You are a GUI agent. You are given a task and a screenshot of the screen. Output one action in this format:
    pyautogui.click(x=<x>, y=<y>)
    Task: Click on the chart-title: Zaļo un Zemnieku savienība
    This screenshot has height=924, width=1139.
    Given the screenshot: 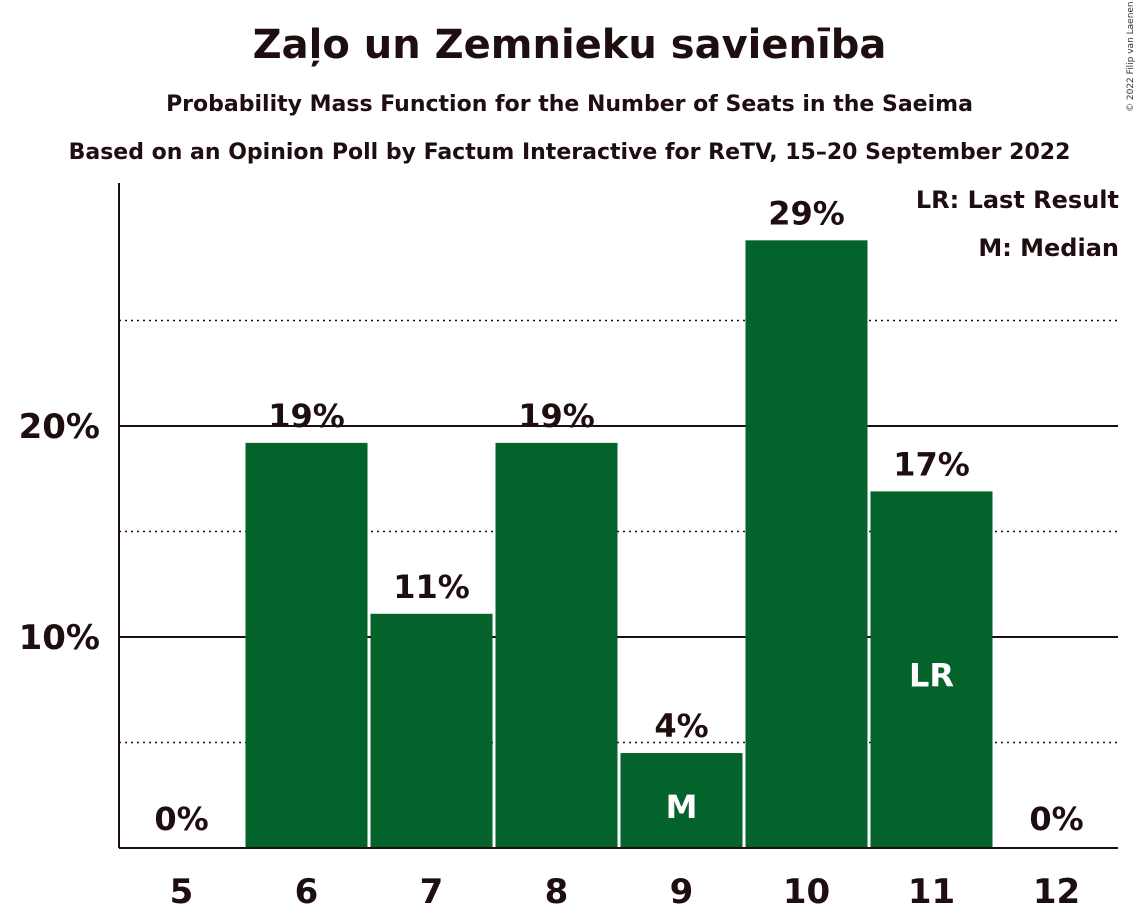 What is the action you would take?
    pyautogui.click(x=569, y=45)
    